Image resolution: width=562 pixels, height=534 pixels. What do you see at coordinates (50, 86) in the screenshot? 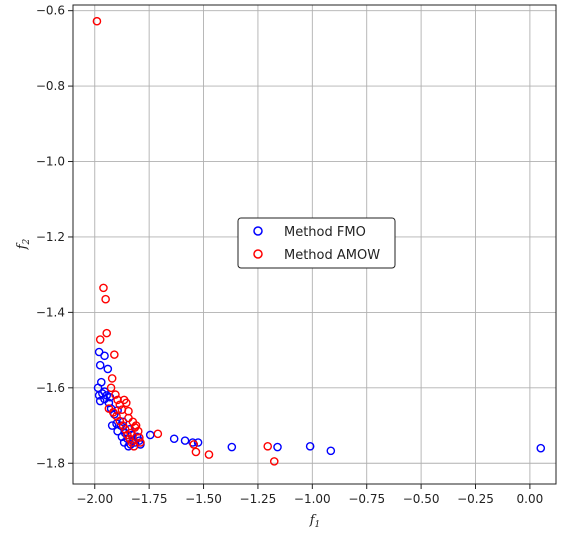
I see `y-tick-label: −0.8` at bounding box center [50, 86].